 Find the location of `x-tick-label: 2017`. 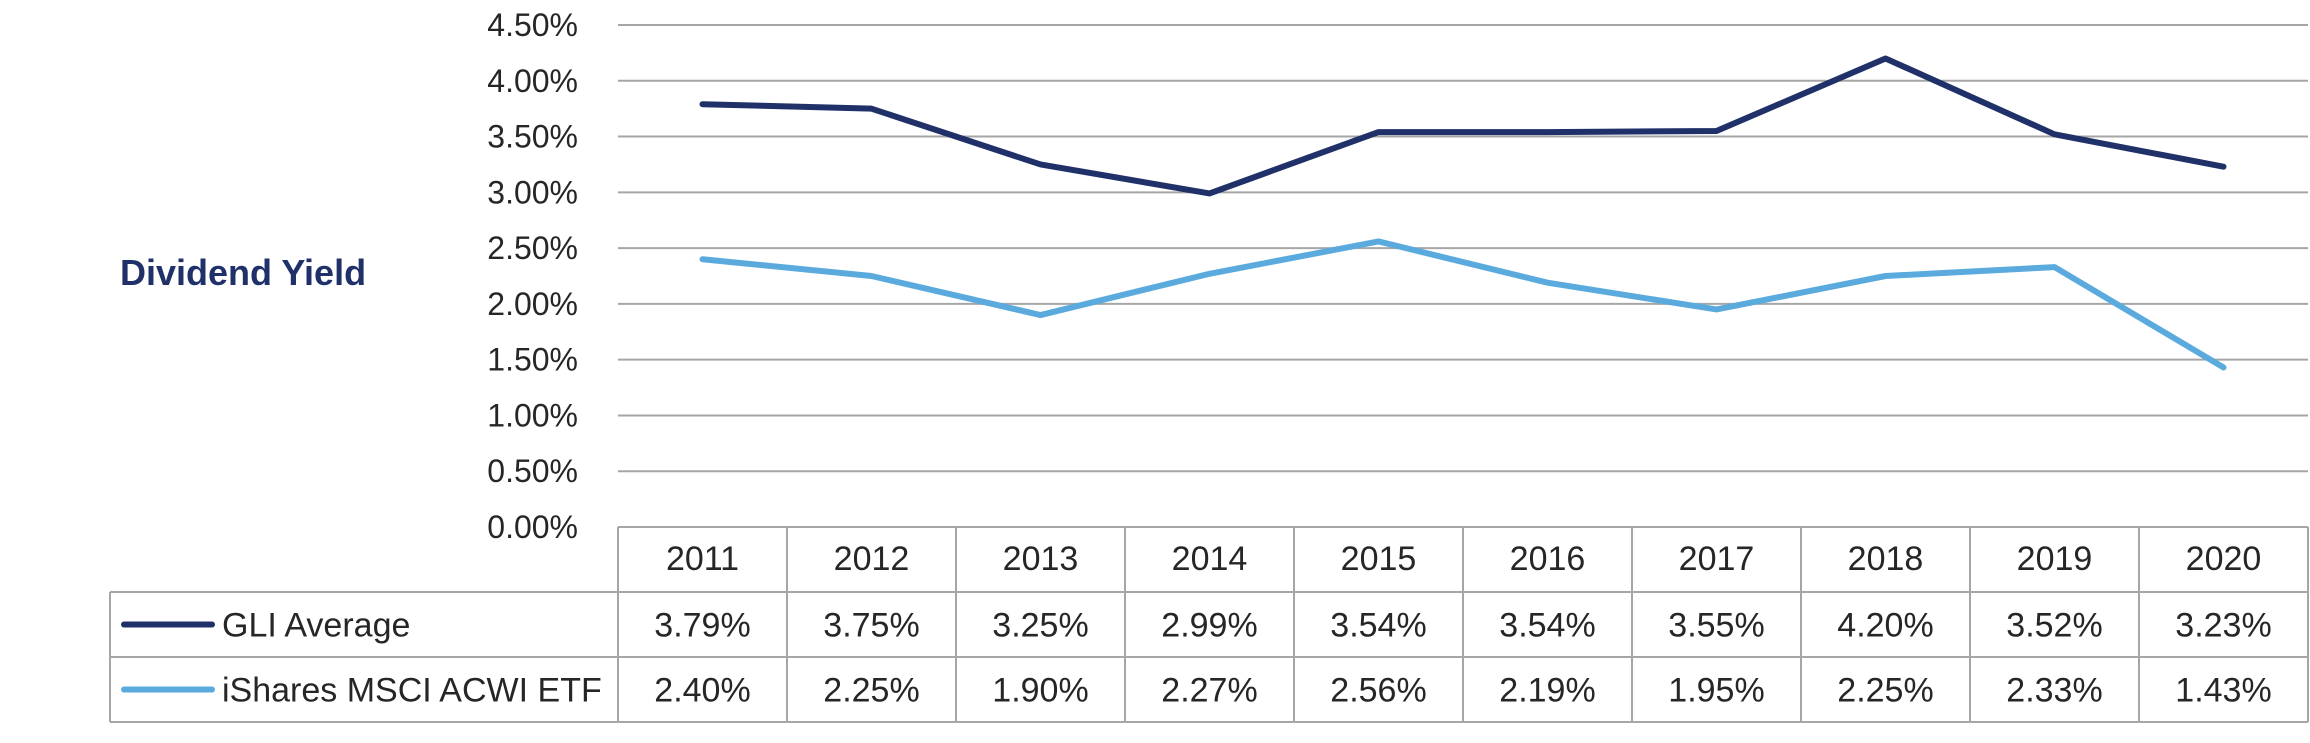

x-tick-label: 2017 is located at coordinates (1717, 559).